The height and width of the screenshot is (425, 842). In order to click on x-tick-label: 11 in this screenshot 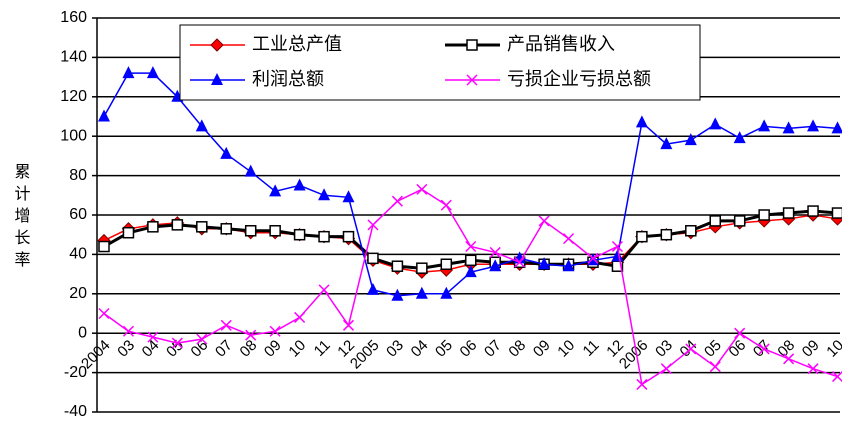, I will do `click(591, 348)`.